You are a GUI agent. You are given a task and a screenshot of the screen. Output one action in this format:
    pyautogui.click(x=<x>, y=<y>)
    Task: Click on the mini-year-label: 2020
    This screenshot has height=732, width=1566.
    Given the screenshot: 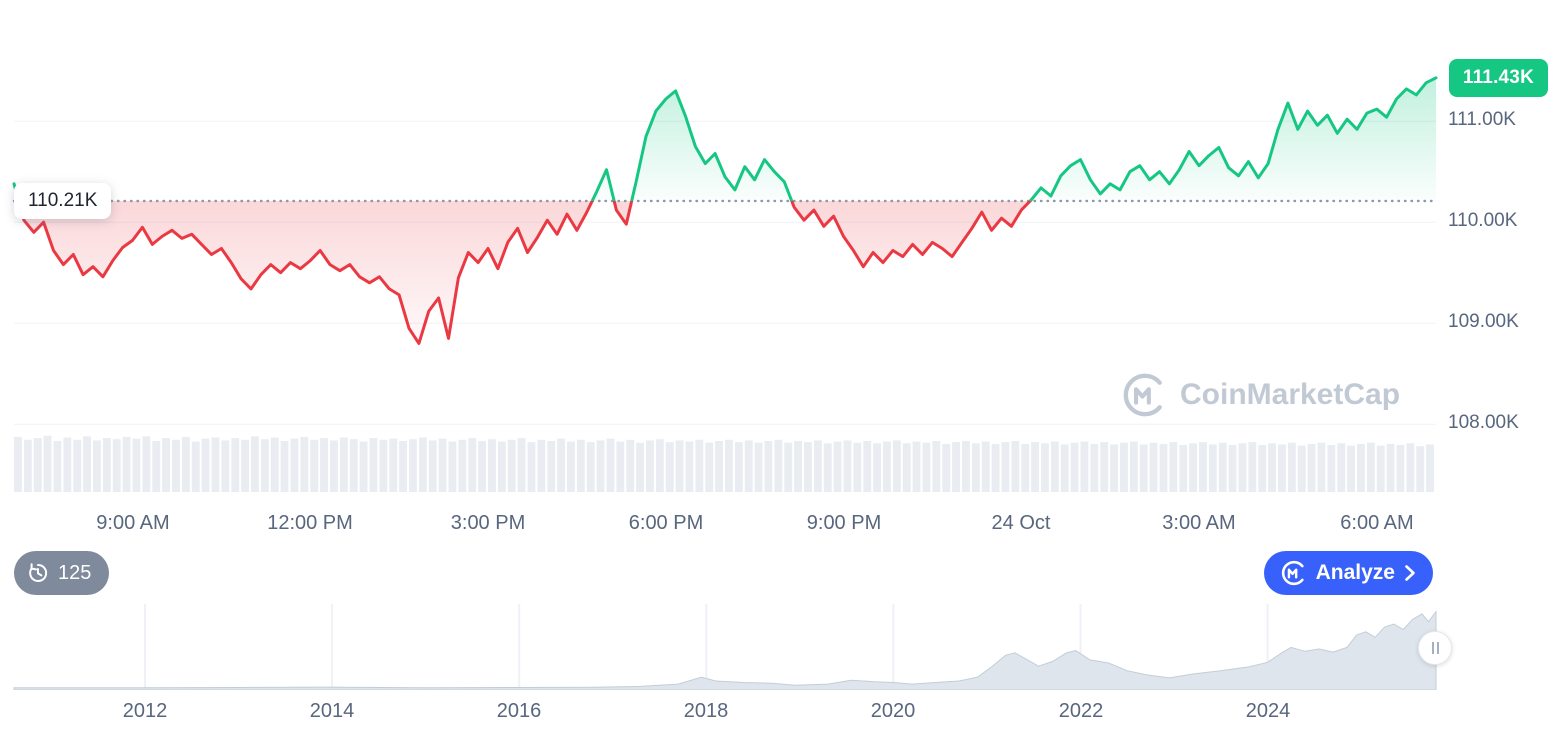 What is the action you would take?
    pyautogui.click(x=893, y=711)
    